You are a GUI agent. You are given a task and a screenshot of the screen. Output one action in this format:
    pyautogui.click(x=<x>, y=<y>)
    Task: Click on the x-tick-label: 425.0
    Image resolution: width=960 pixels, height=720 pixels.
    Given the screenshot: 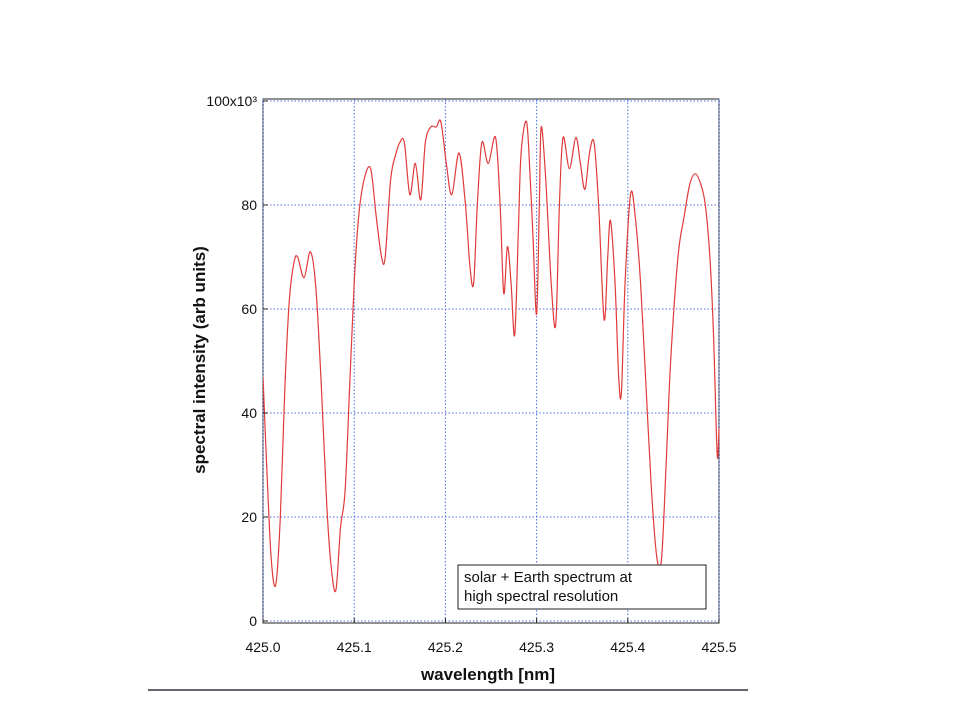 What is the action you would take?
    pyautogui.click(x=262, y=647)
    